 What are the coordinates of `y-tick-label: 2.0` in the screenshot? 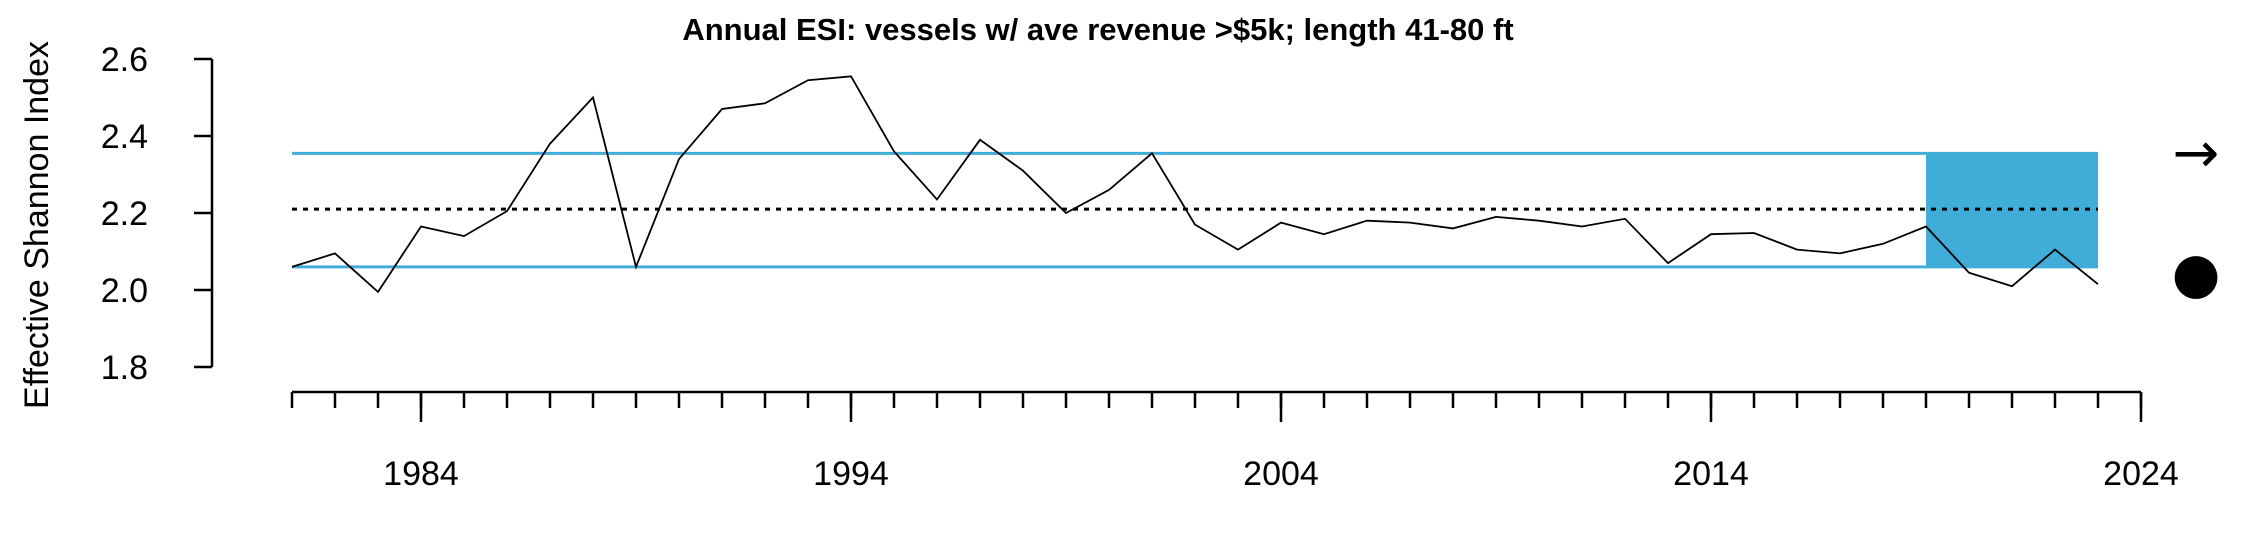 It's located at (124, 291).